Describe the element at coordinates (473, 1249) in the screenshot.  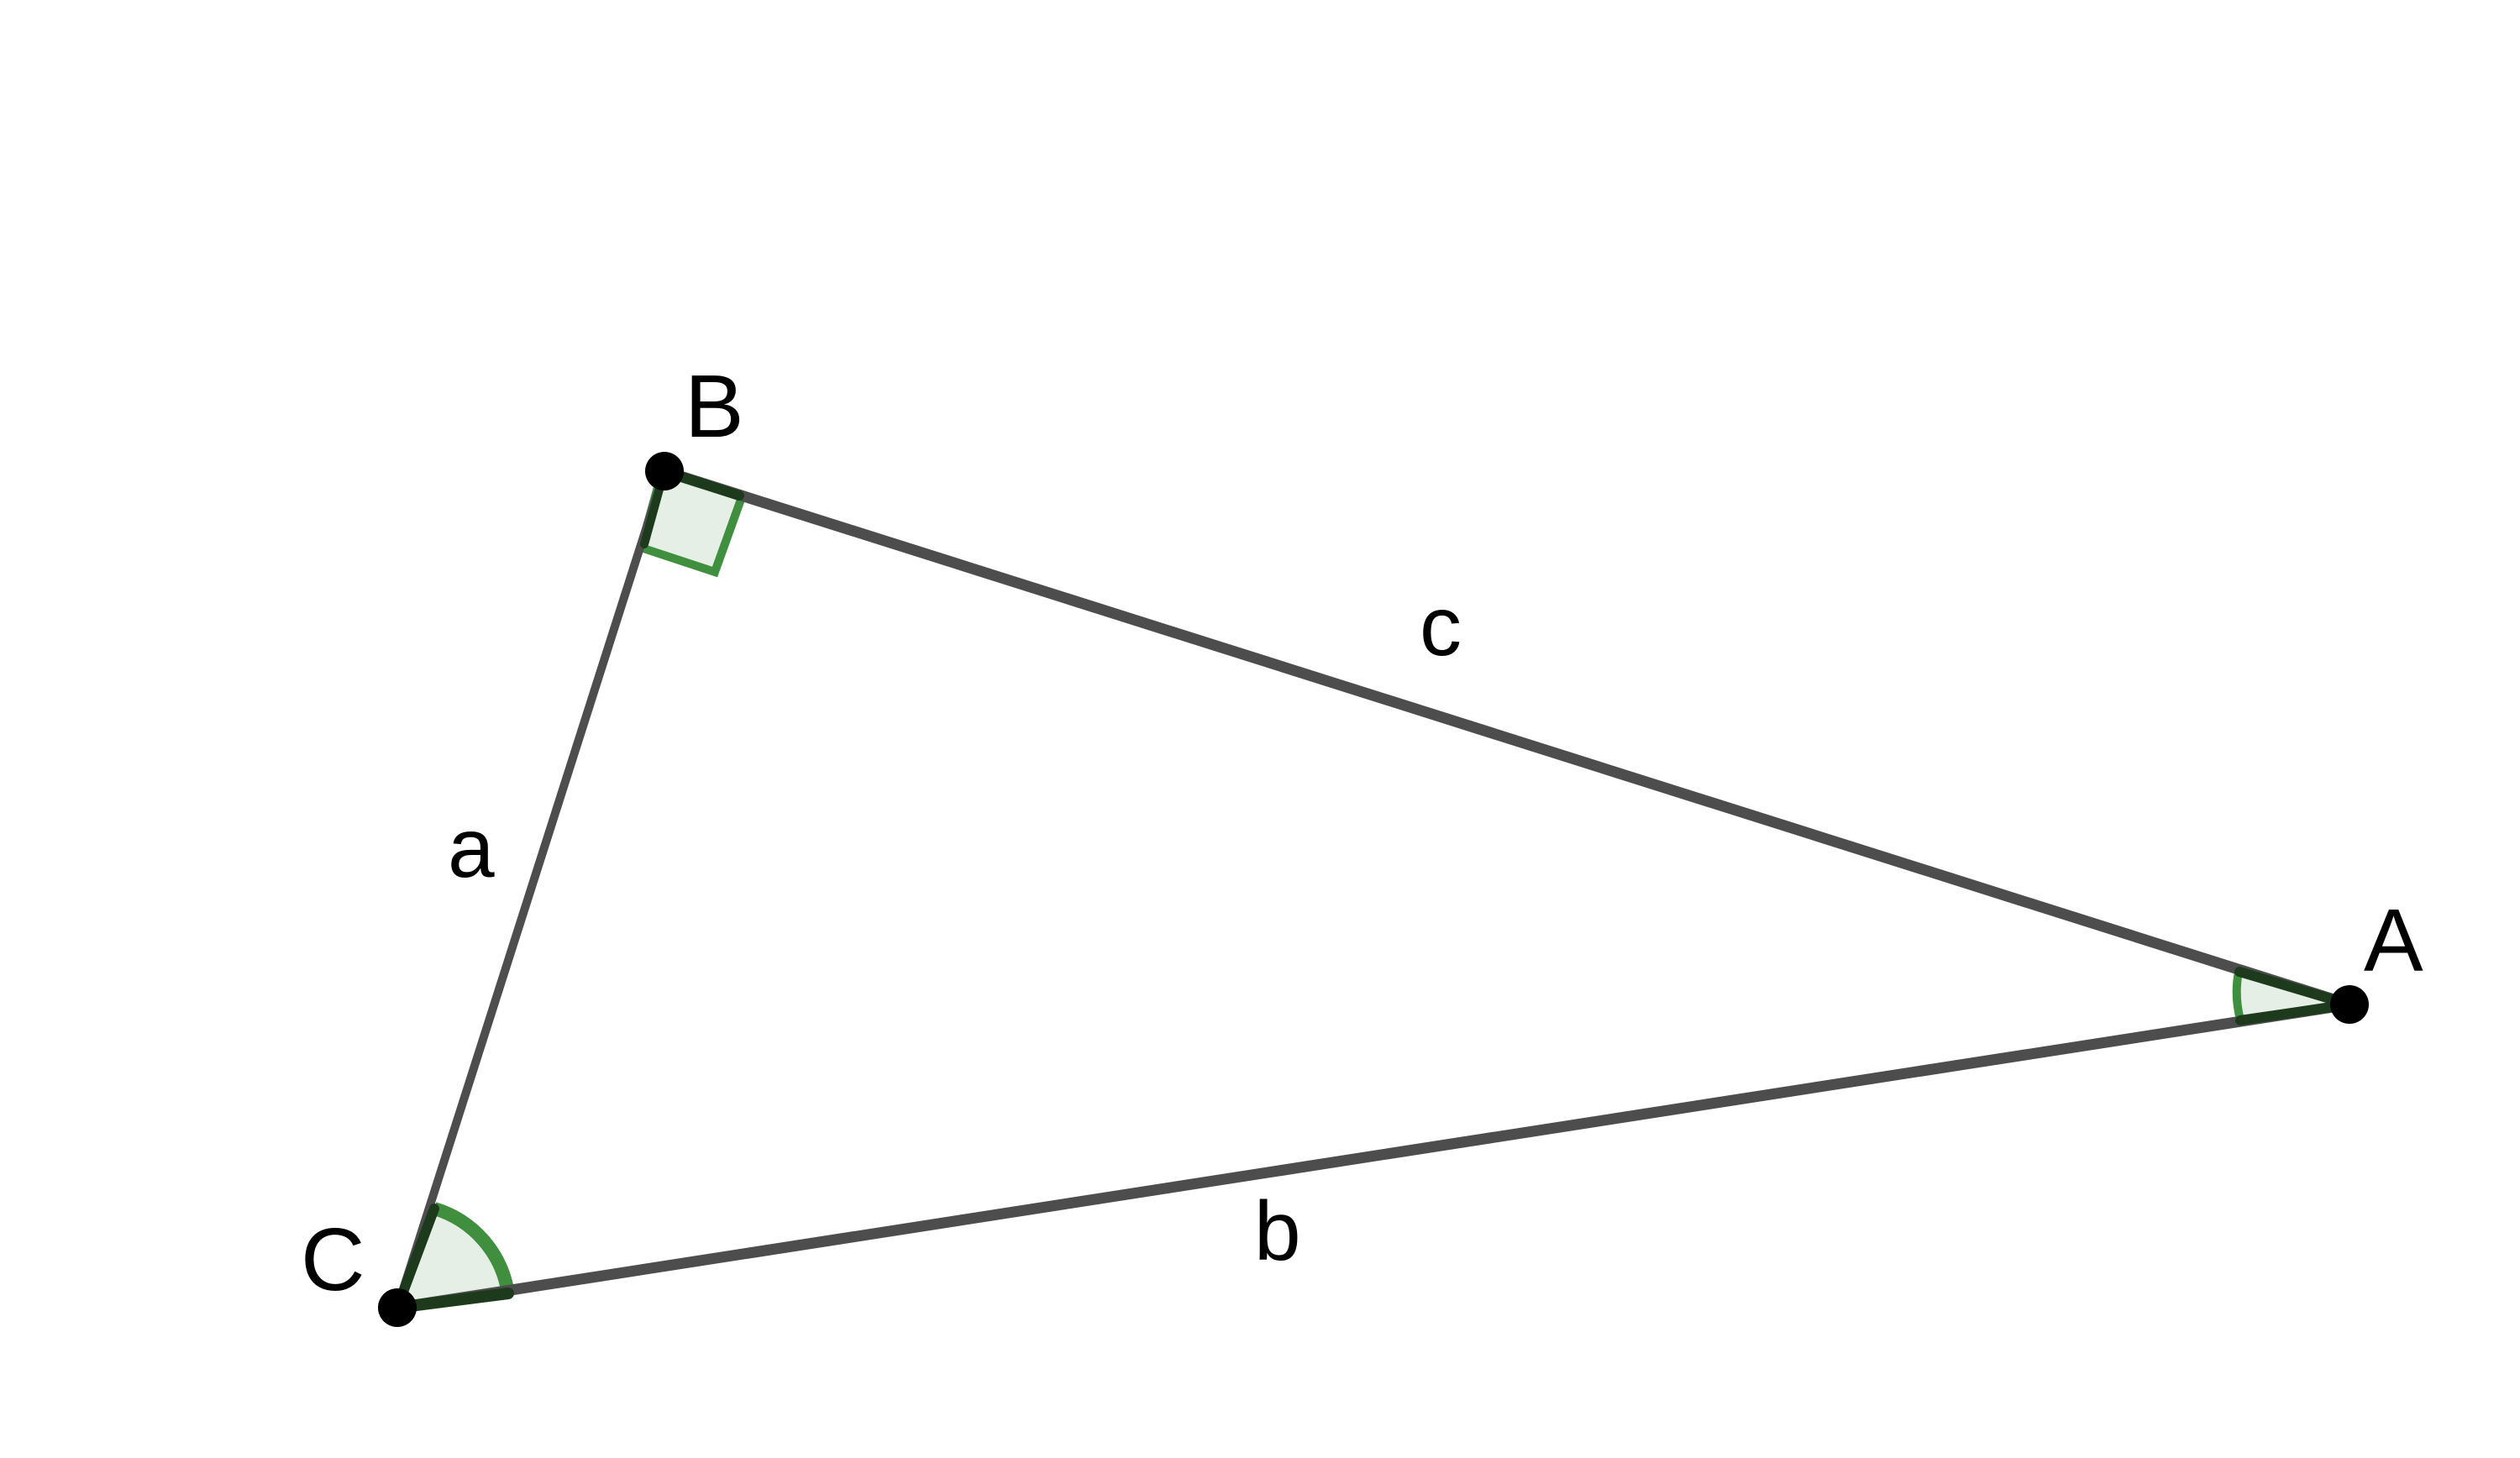
I see `angle-arc-C-stroke` at that location.